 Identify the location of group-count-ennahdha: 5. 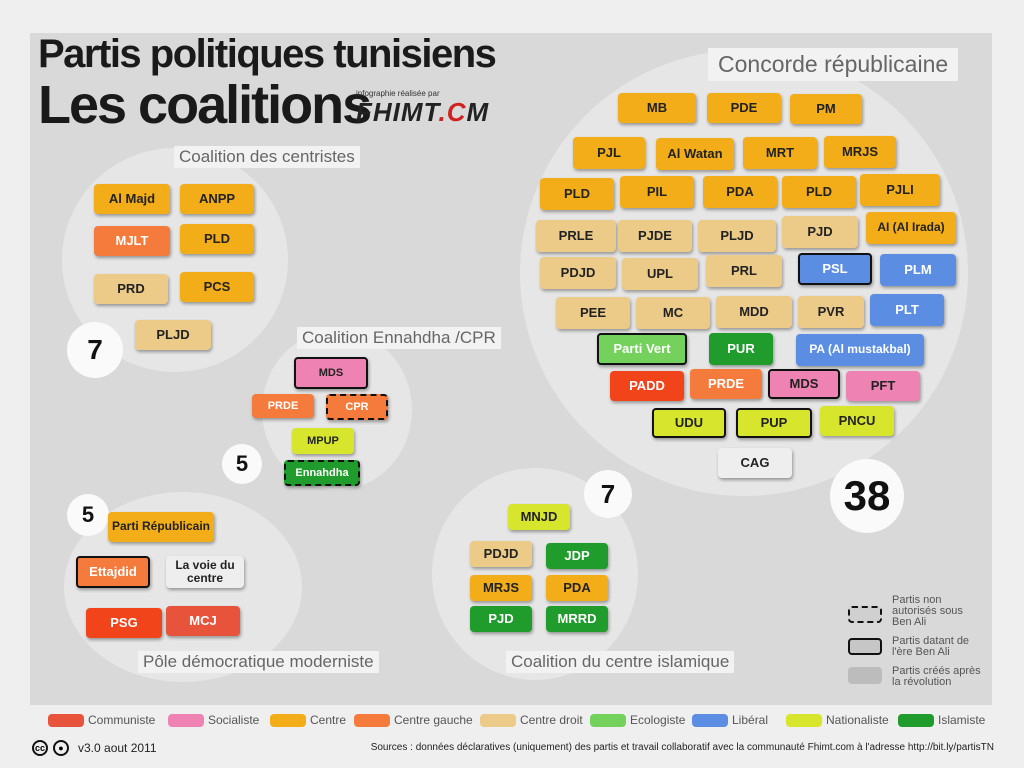
(242, 464).